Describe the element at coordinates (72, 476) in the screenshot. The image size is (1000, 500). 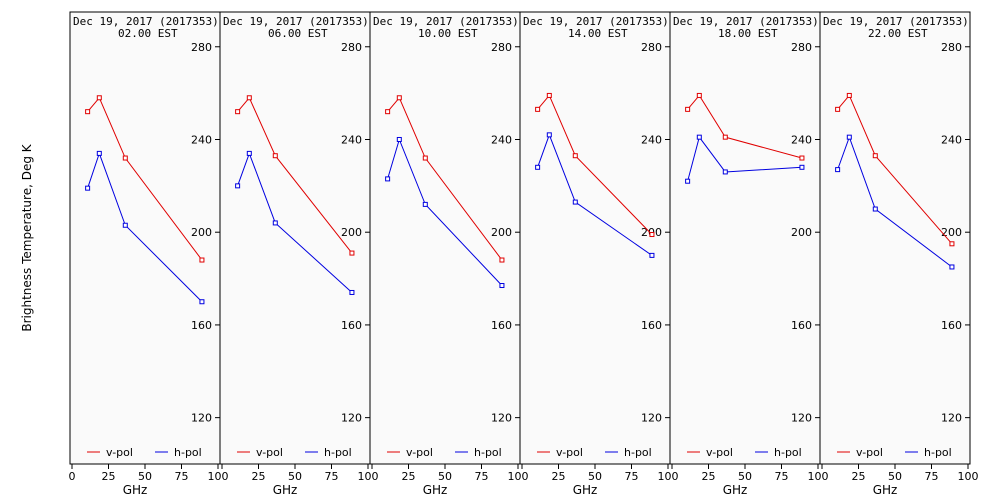
I see `x-tick-label: 0` at that location.